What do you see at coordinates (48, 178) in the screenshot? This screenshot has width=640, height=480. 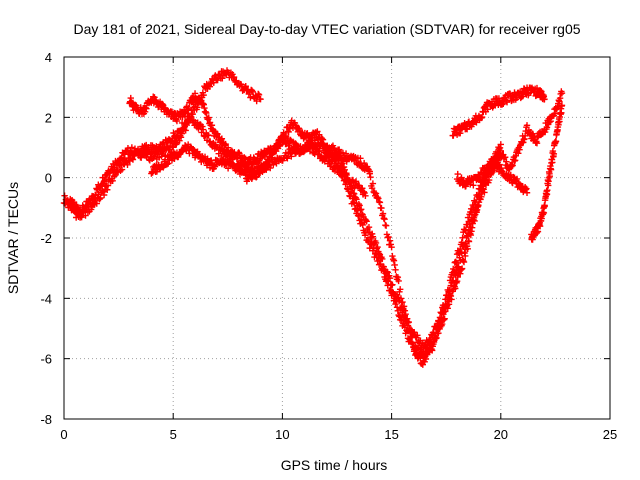 I see `y-tick-label: 0` at bounding box center [48, 178].